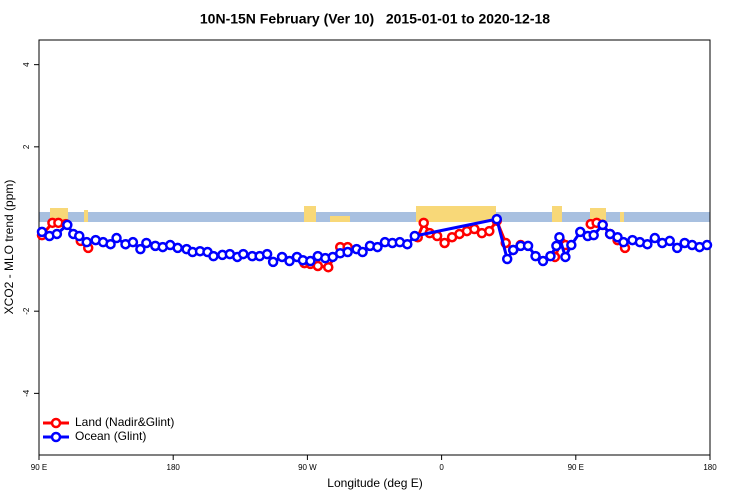  What do you see at coordinates (26, 393) in the screenshot?
I see `y-tick-label: -4` at bounding box center [26, 393].